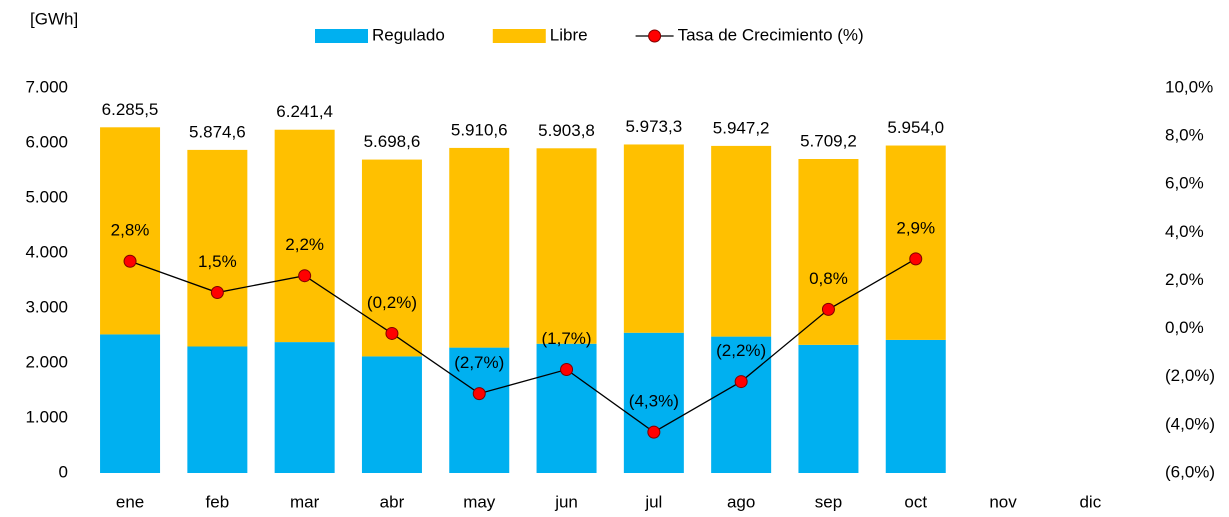 The height and width of the screenshot is (517, 1229). I want to click on x-tick-label: dic, so click(1090, 501).